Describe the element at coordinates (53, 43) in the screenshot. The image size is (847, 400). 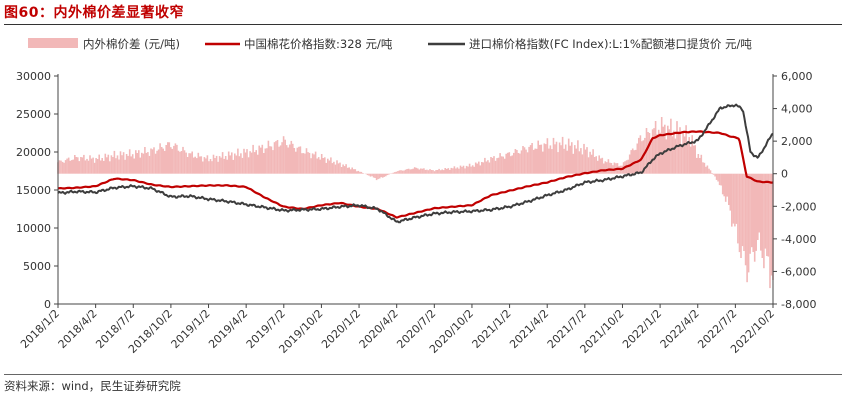
I see `legend-swatch-spread` at that location.